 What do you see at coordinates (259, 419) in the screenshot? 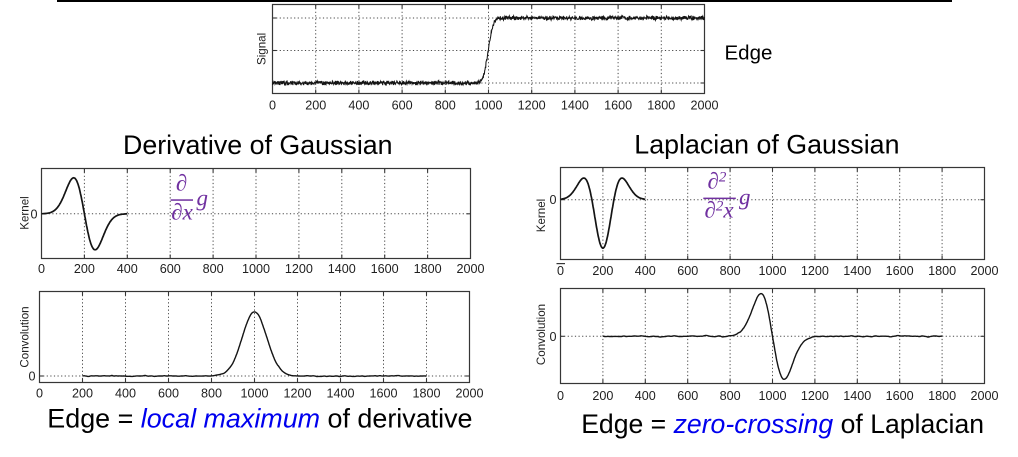
I see `svg-text:Edge = local maximum of deriva: Edge = local maximum of derivative` at bounding box center [259, 419].